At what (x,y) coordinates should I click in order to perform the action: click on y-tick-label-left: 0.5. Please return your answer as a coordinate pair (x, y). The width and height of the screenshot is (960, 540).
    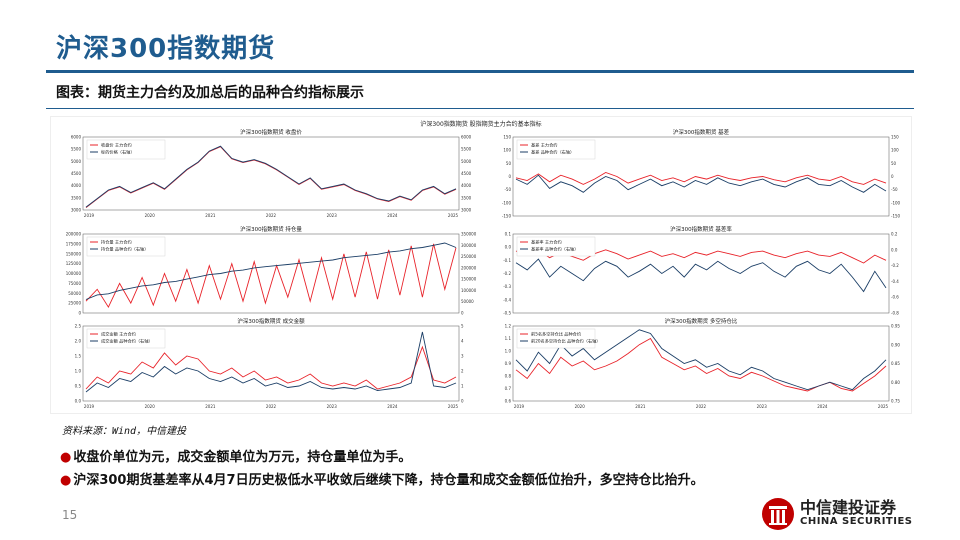
    Looking at the image, I should click on (78, 386).